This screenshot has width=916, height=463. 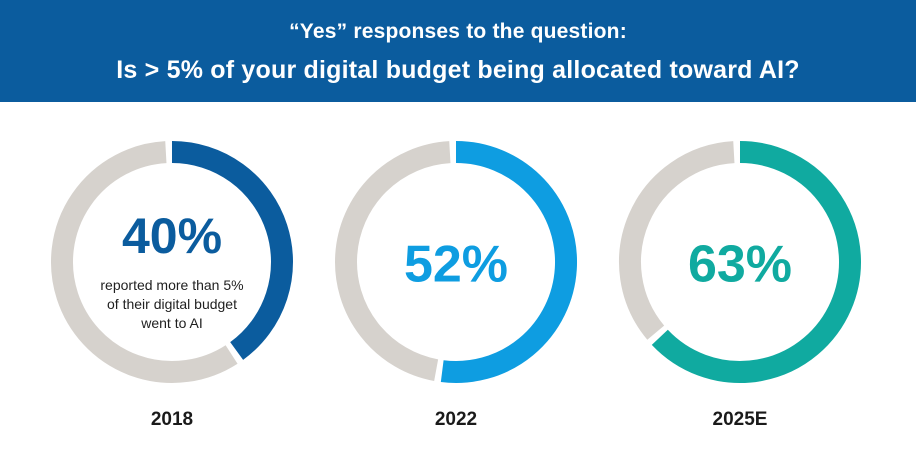 I want to click on year-label-2025e: 2025E, so click(x=740, y=419).